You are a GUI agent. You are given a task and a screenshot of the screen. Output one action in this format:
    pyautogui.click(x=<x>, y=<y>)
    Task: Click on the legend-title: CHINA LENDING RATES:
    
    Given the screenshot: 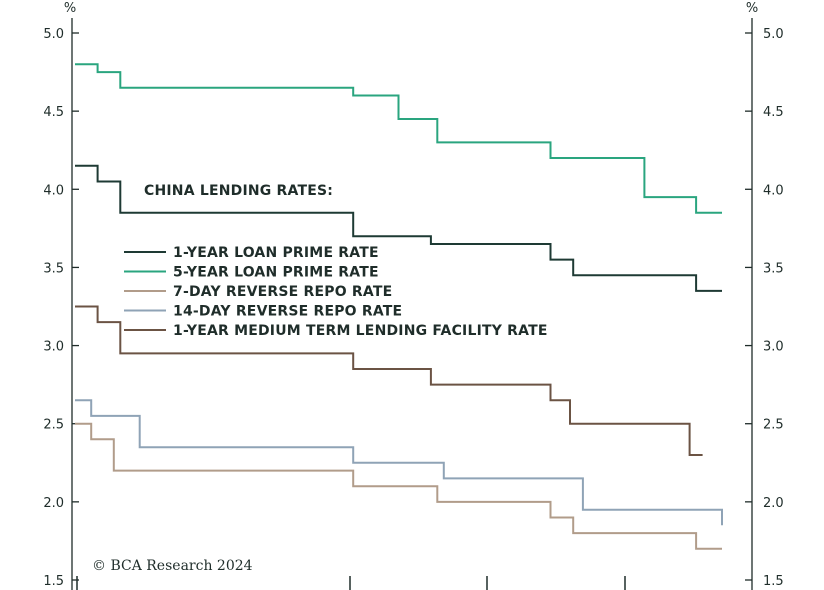 What is the action you would take?
    pyautogui.click(x=238, y=191)
    